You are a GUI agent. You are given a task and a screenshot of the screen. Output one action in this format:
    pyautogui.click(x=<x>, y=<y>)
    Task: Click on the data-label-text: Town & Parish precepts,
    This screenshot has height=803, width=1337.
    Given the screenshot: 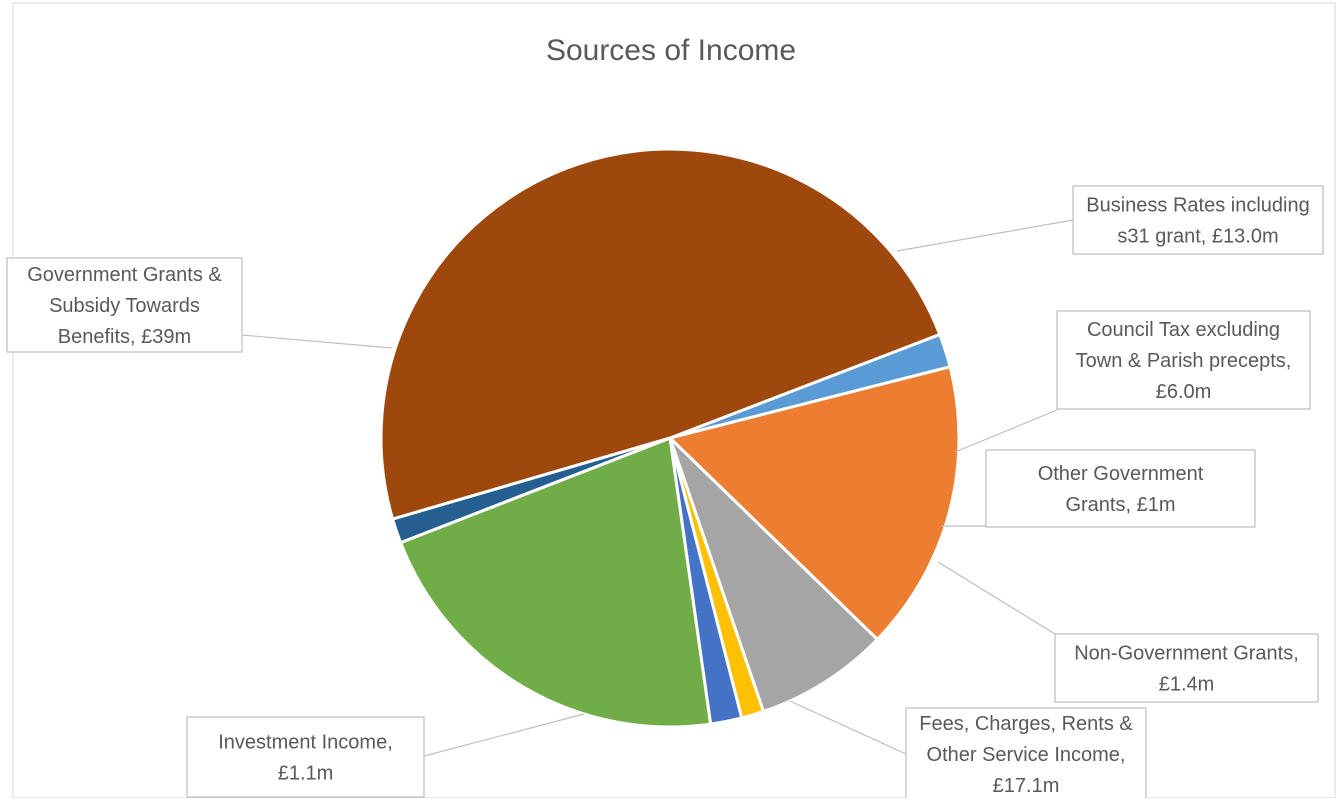 What is the action you would take?
    pyautogui.click(x=1184, y=361)
    